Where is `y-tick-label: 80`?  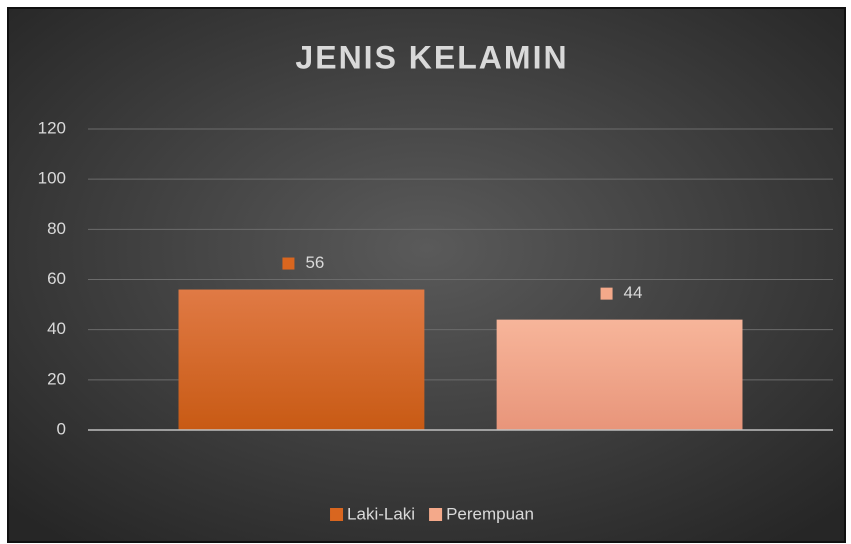
y-tick-label: 80 is located at coordinates (56, 228).